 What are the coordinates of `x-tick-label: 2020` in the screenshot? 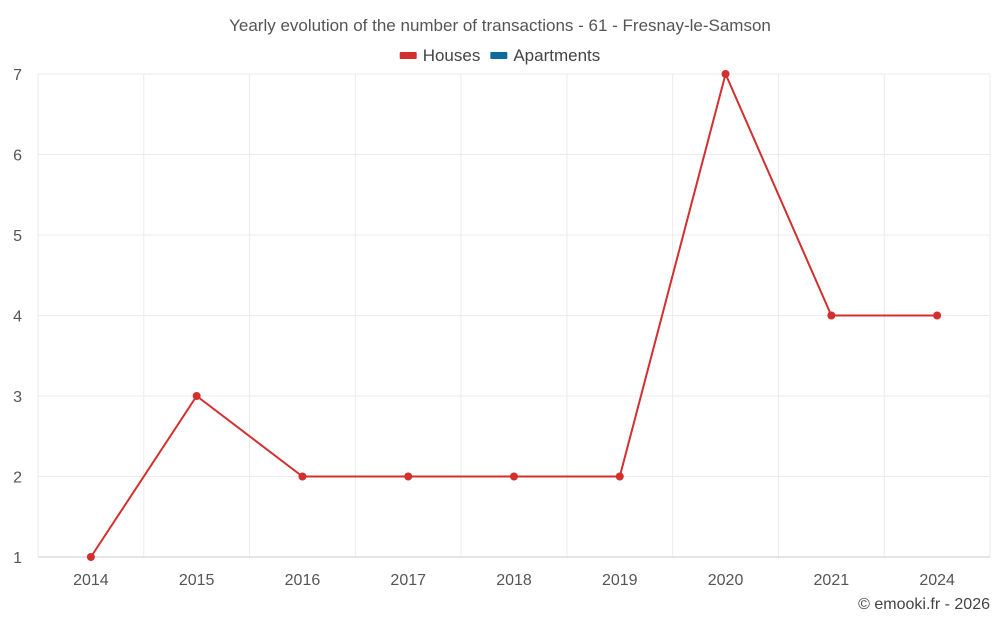 It's located at (726, 580).